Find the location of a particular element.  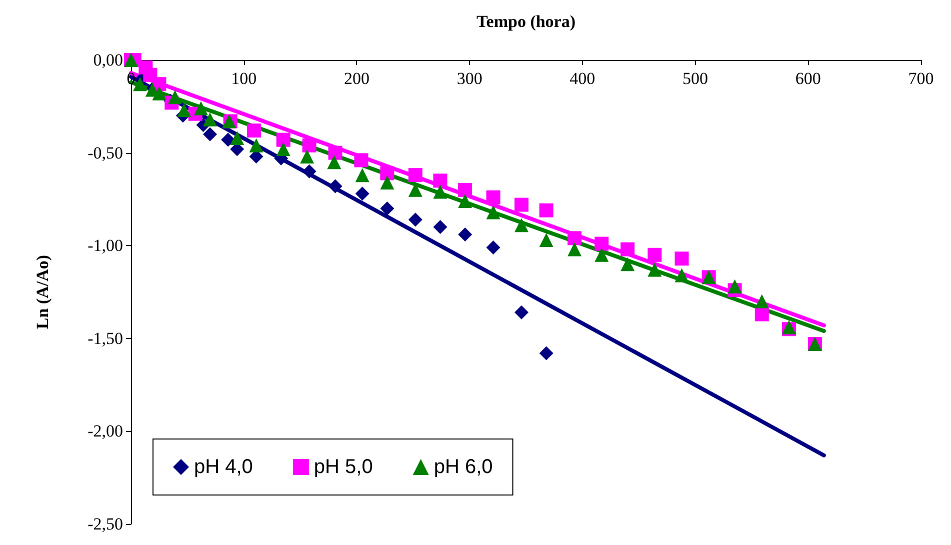

y-tick-label: -1,50 is located at coordinates (105, 338).